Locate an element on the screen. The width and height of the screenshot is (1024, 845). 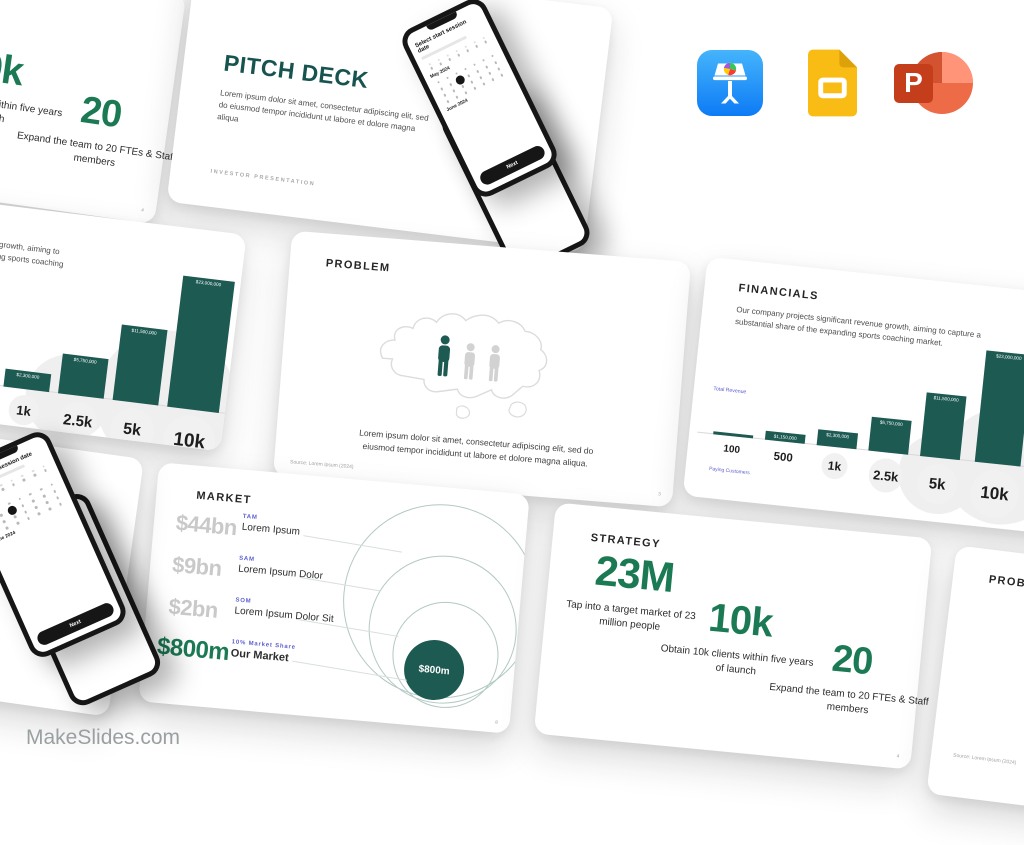
x-tick-1k: 1k is located at coordinates (834, 466).